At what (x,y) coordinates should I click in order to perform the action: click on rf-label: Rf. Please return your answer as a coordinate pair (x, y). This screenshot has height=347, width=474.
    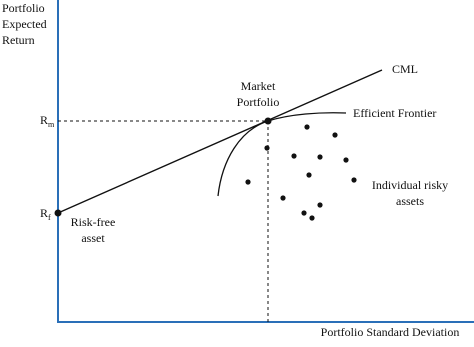
    Looking at the image, I should click on (45, 214).